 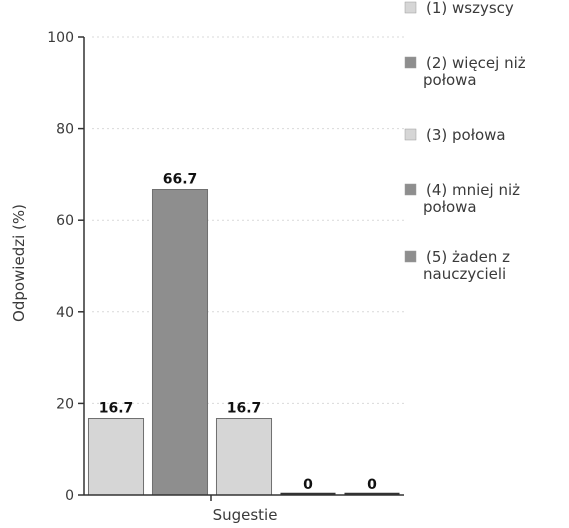 I want to click on legend-label: (4) mniej niż, so click(x=473, y=190).